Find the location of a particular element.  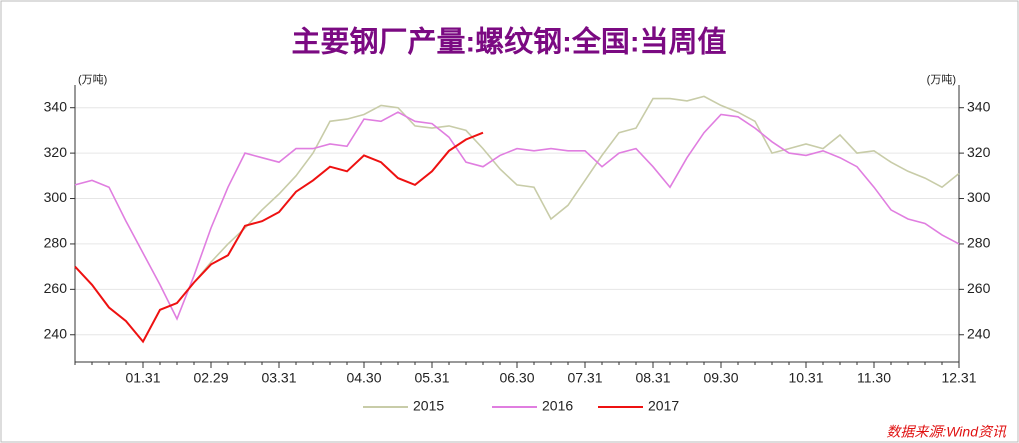

y2-tick-label: 320 is located at coordinates (979, 152).